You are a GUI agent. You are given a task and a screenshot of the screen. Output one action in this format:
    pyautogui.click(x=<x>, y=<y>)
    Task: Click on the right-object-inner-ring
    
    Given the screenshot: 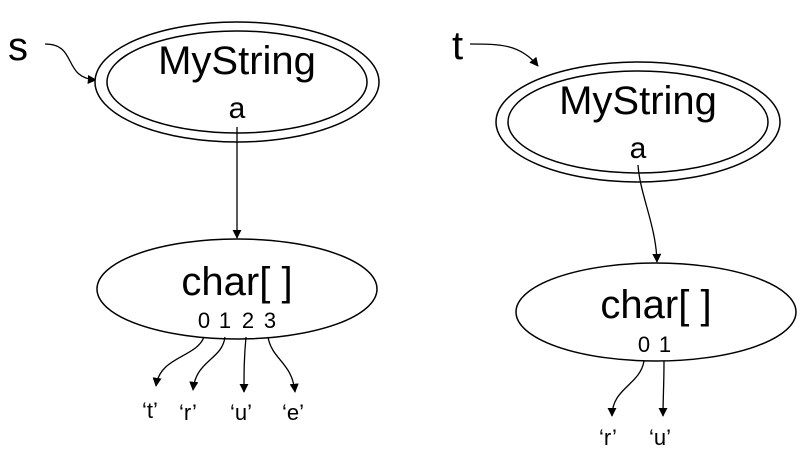 What is the action you would take?
    pyautogui.click(x=638, y=122)
    